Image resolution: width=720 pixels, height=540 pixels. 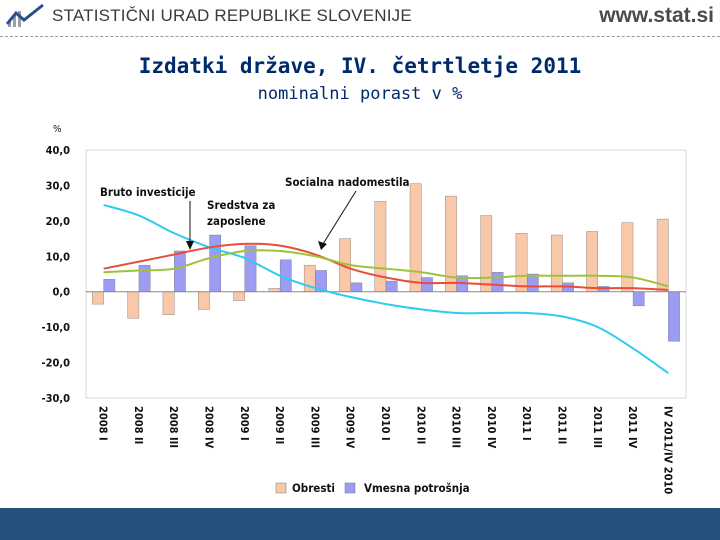 What do you see at coordinates (360, 524) in the screenshot?
I see `footer-bar` at bounding box center [360, 524].